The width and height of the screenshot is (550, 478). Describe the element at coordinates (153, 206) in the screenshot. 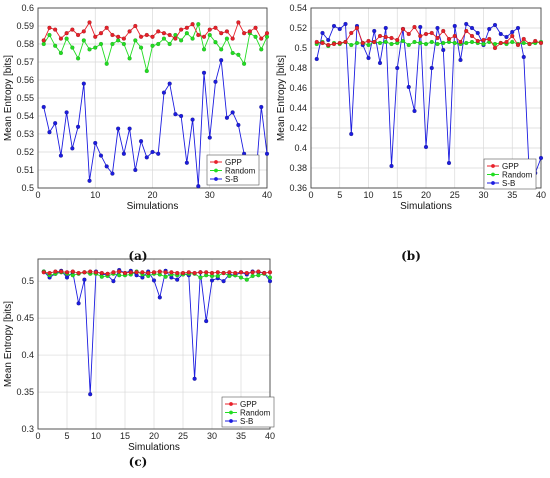

I see `x-axis-label: Simulations` at that location.